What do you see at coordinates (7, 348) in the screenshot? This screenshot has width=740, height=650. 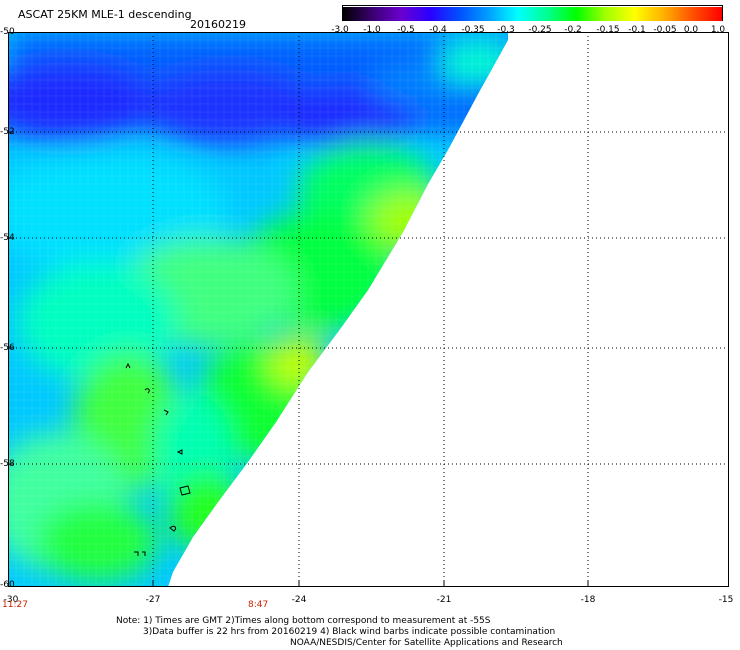 I see `y-tick-label: -56` at bounding box center [7, 348].